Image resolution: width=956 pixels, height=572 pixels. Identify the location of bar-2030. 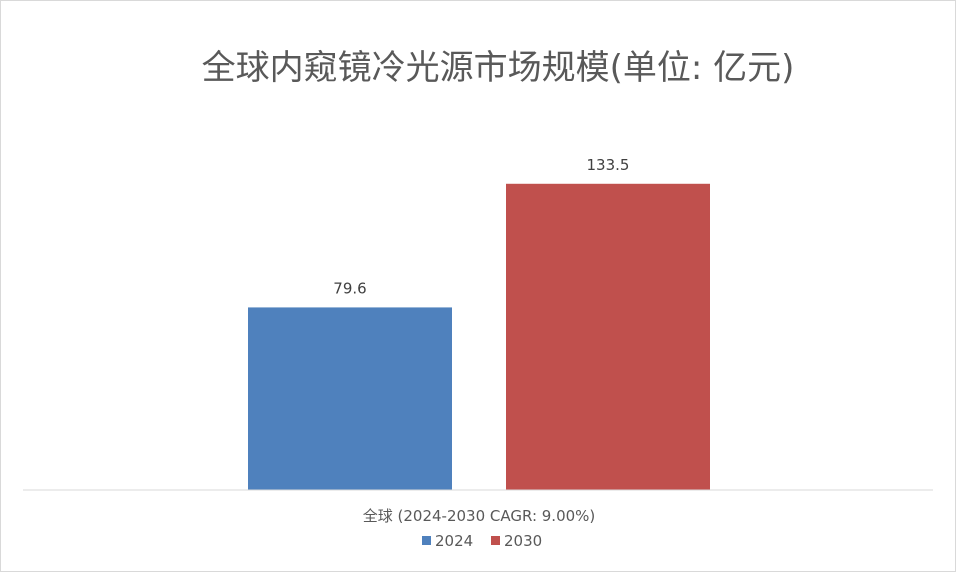
(608, 337).